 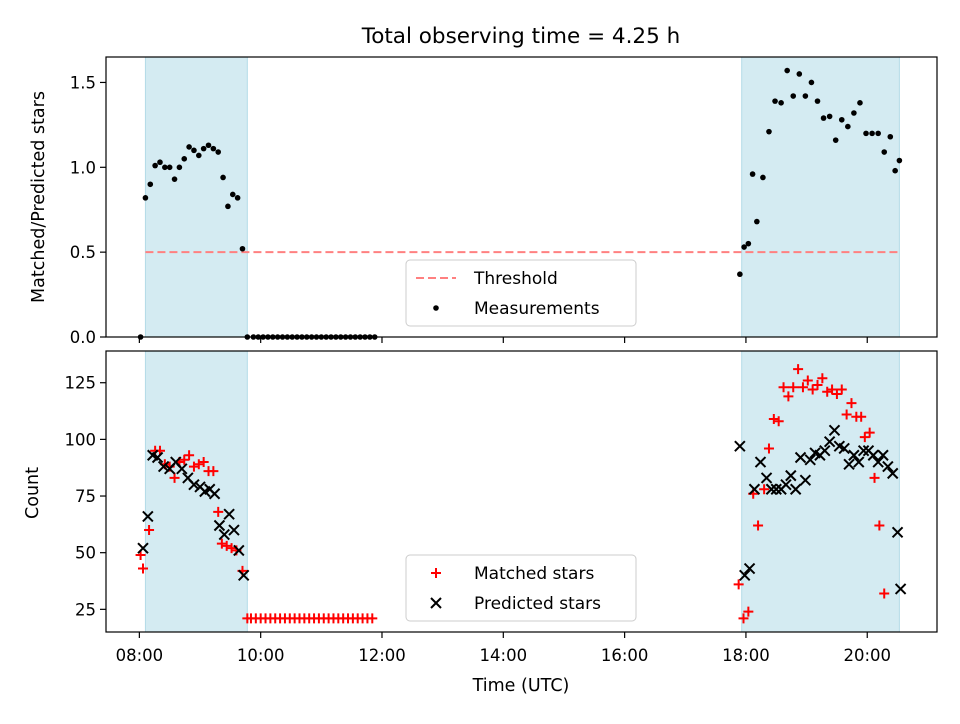 I want to click on legend-predicted-swatch, so click(x=436, y=603).